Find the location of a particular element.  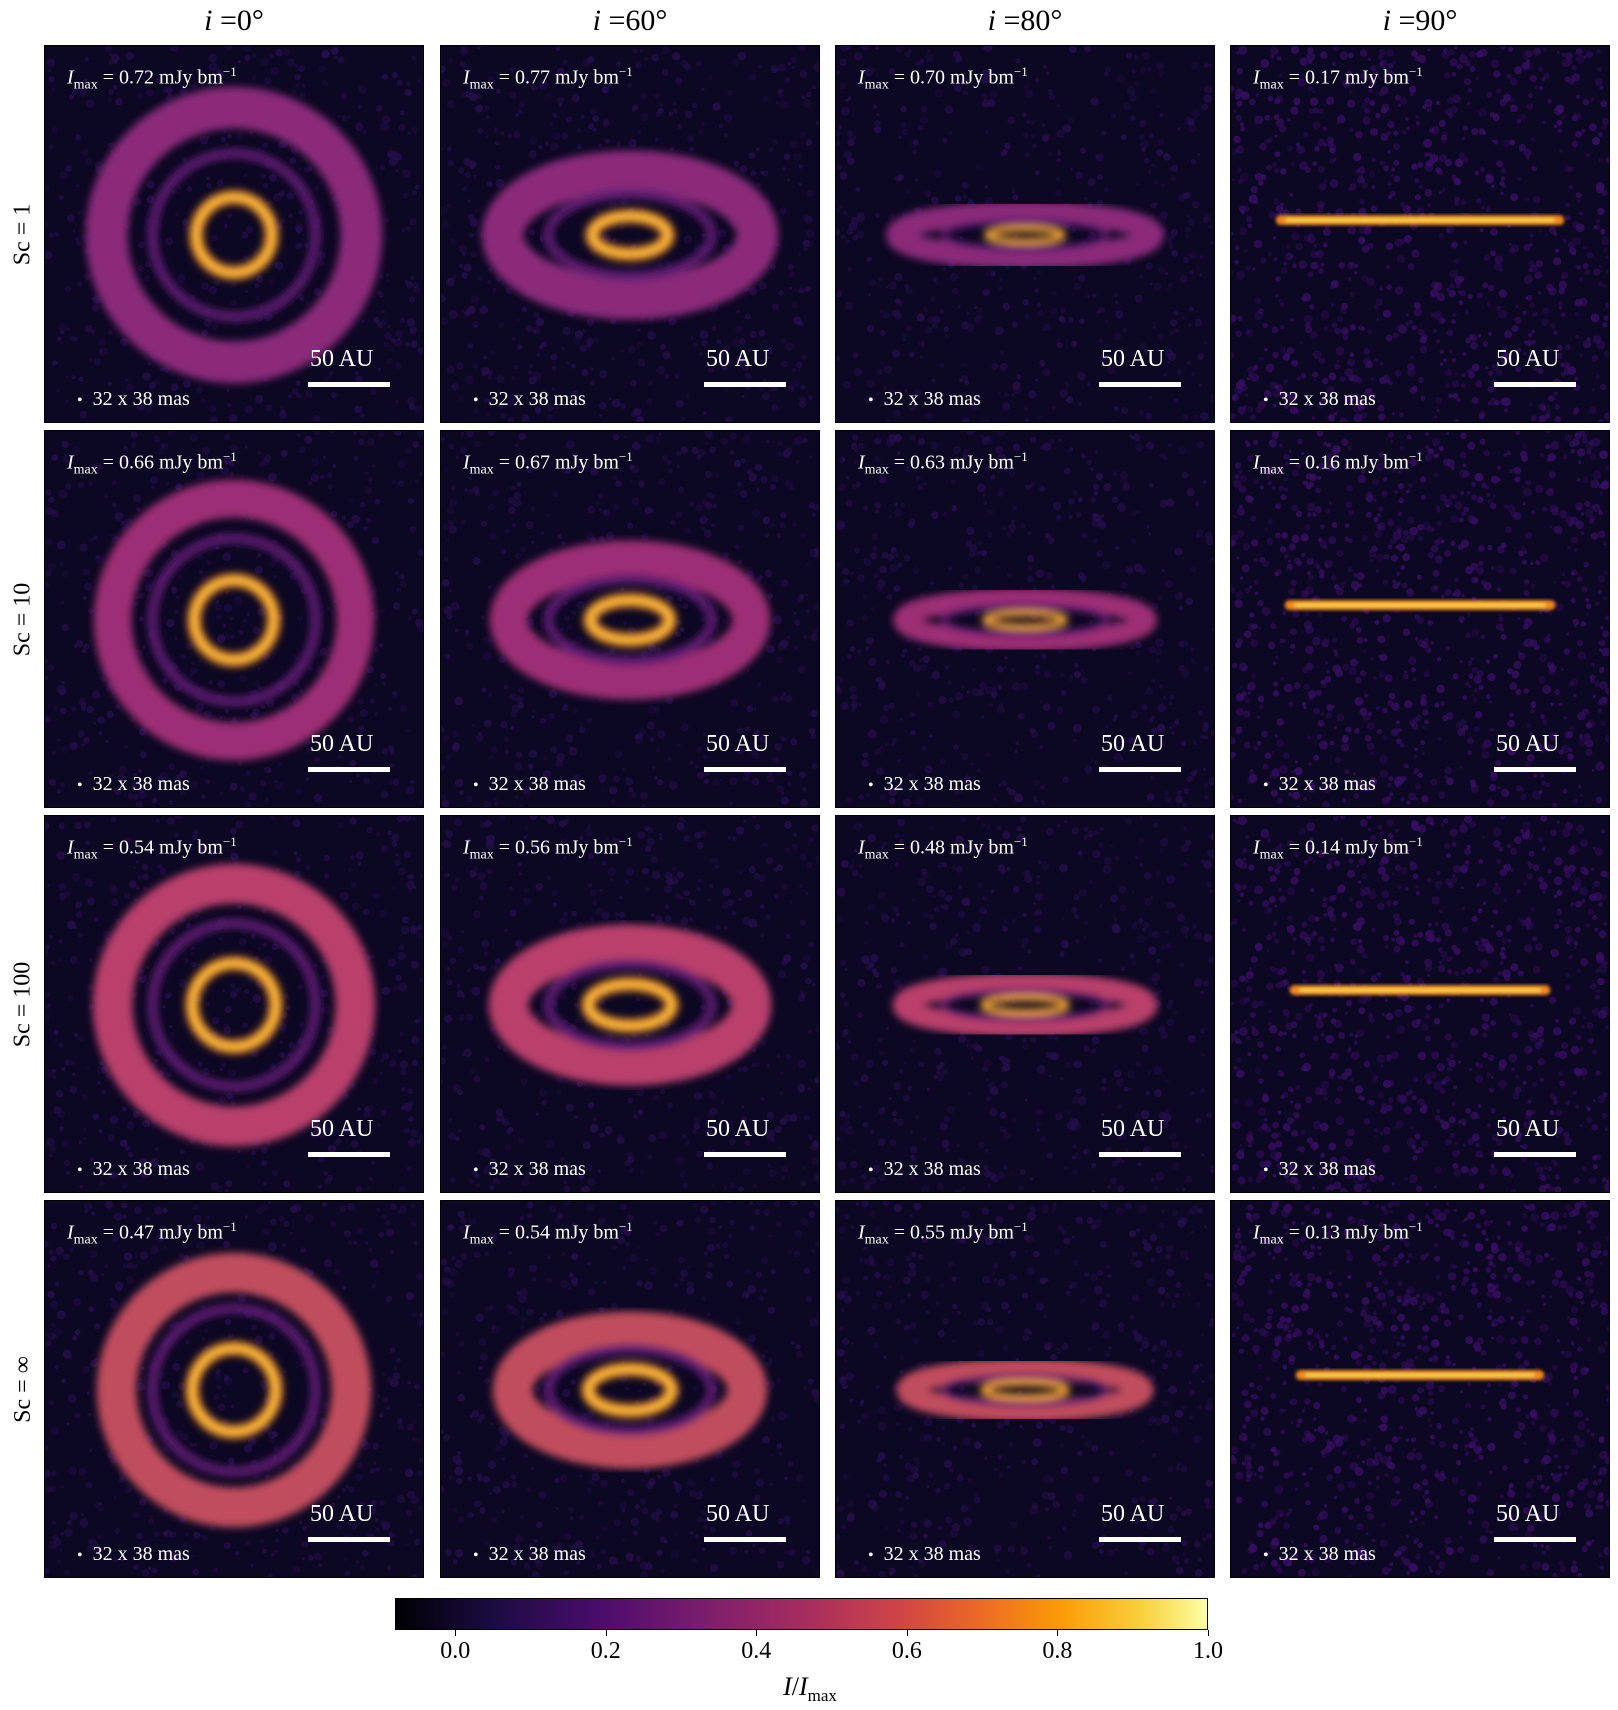

imax-label: Imax = 0.67 mJy bm−1 is located at coordinates (548, 464).